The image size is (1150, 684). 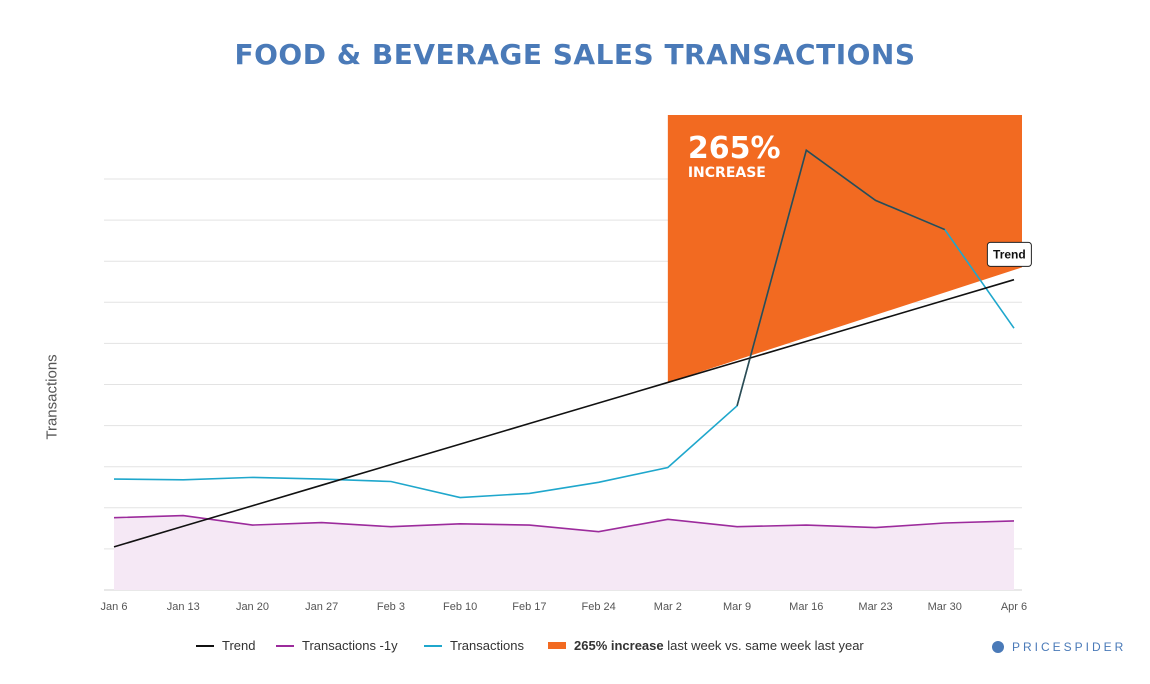 I want to click on x-tick-label: Mar 30, so click(x=945, y=607).